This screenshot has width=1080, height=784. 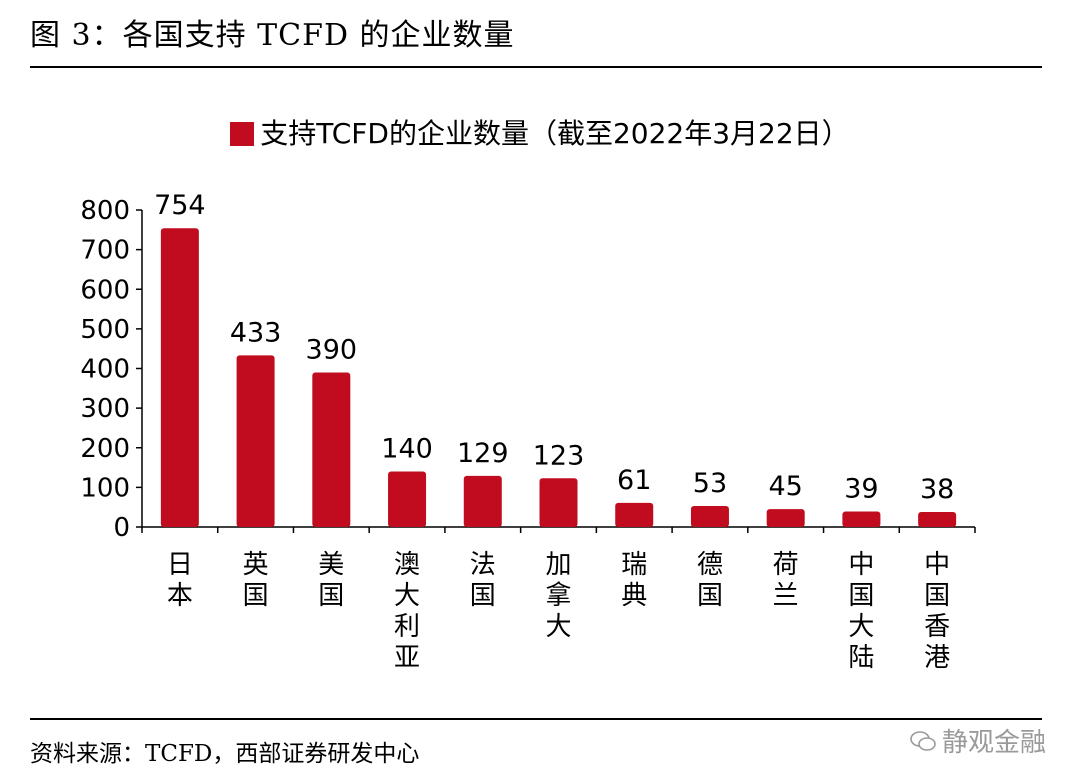 I want to click on figure-title: 图 3：各国支持 TCFD 的企业数量, so click(x=272, y=35).